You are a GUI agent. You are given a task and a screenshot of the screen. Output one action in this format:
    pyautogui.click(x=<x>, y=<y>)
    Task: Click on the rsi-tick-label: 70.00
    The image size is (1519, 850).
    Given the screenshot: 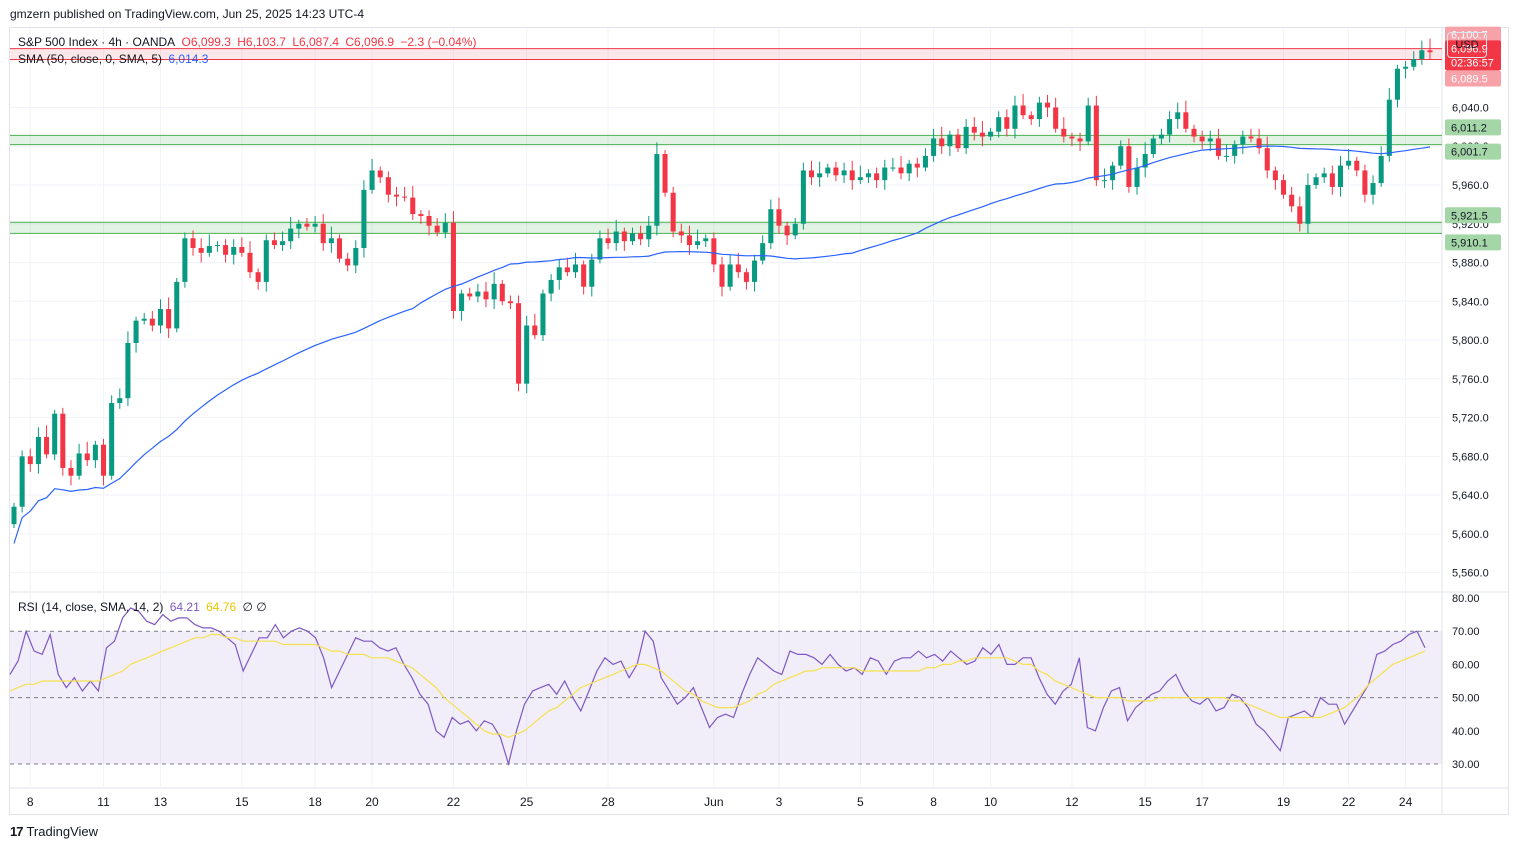 What is the action you would take?
    pyautogui.click(x=1466, y=632)
    